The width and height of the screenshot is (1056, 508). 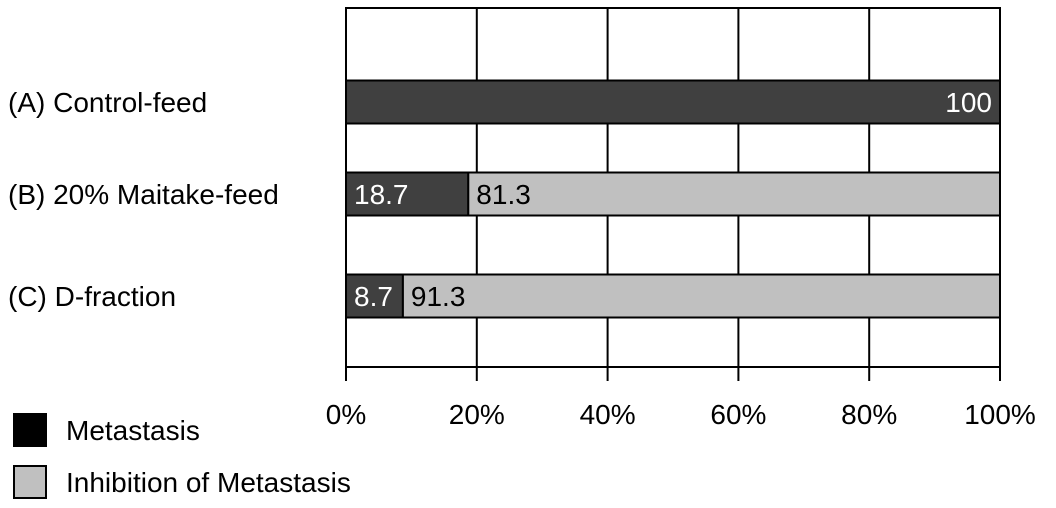 I want to click on data-label-metastasis-2: 8.7, so click(x=373, y=296).